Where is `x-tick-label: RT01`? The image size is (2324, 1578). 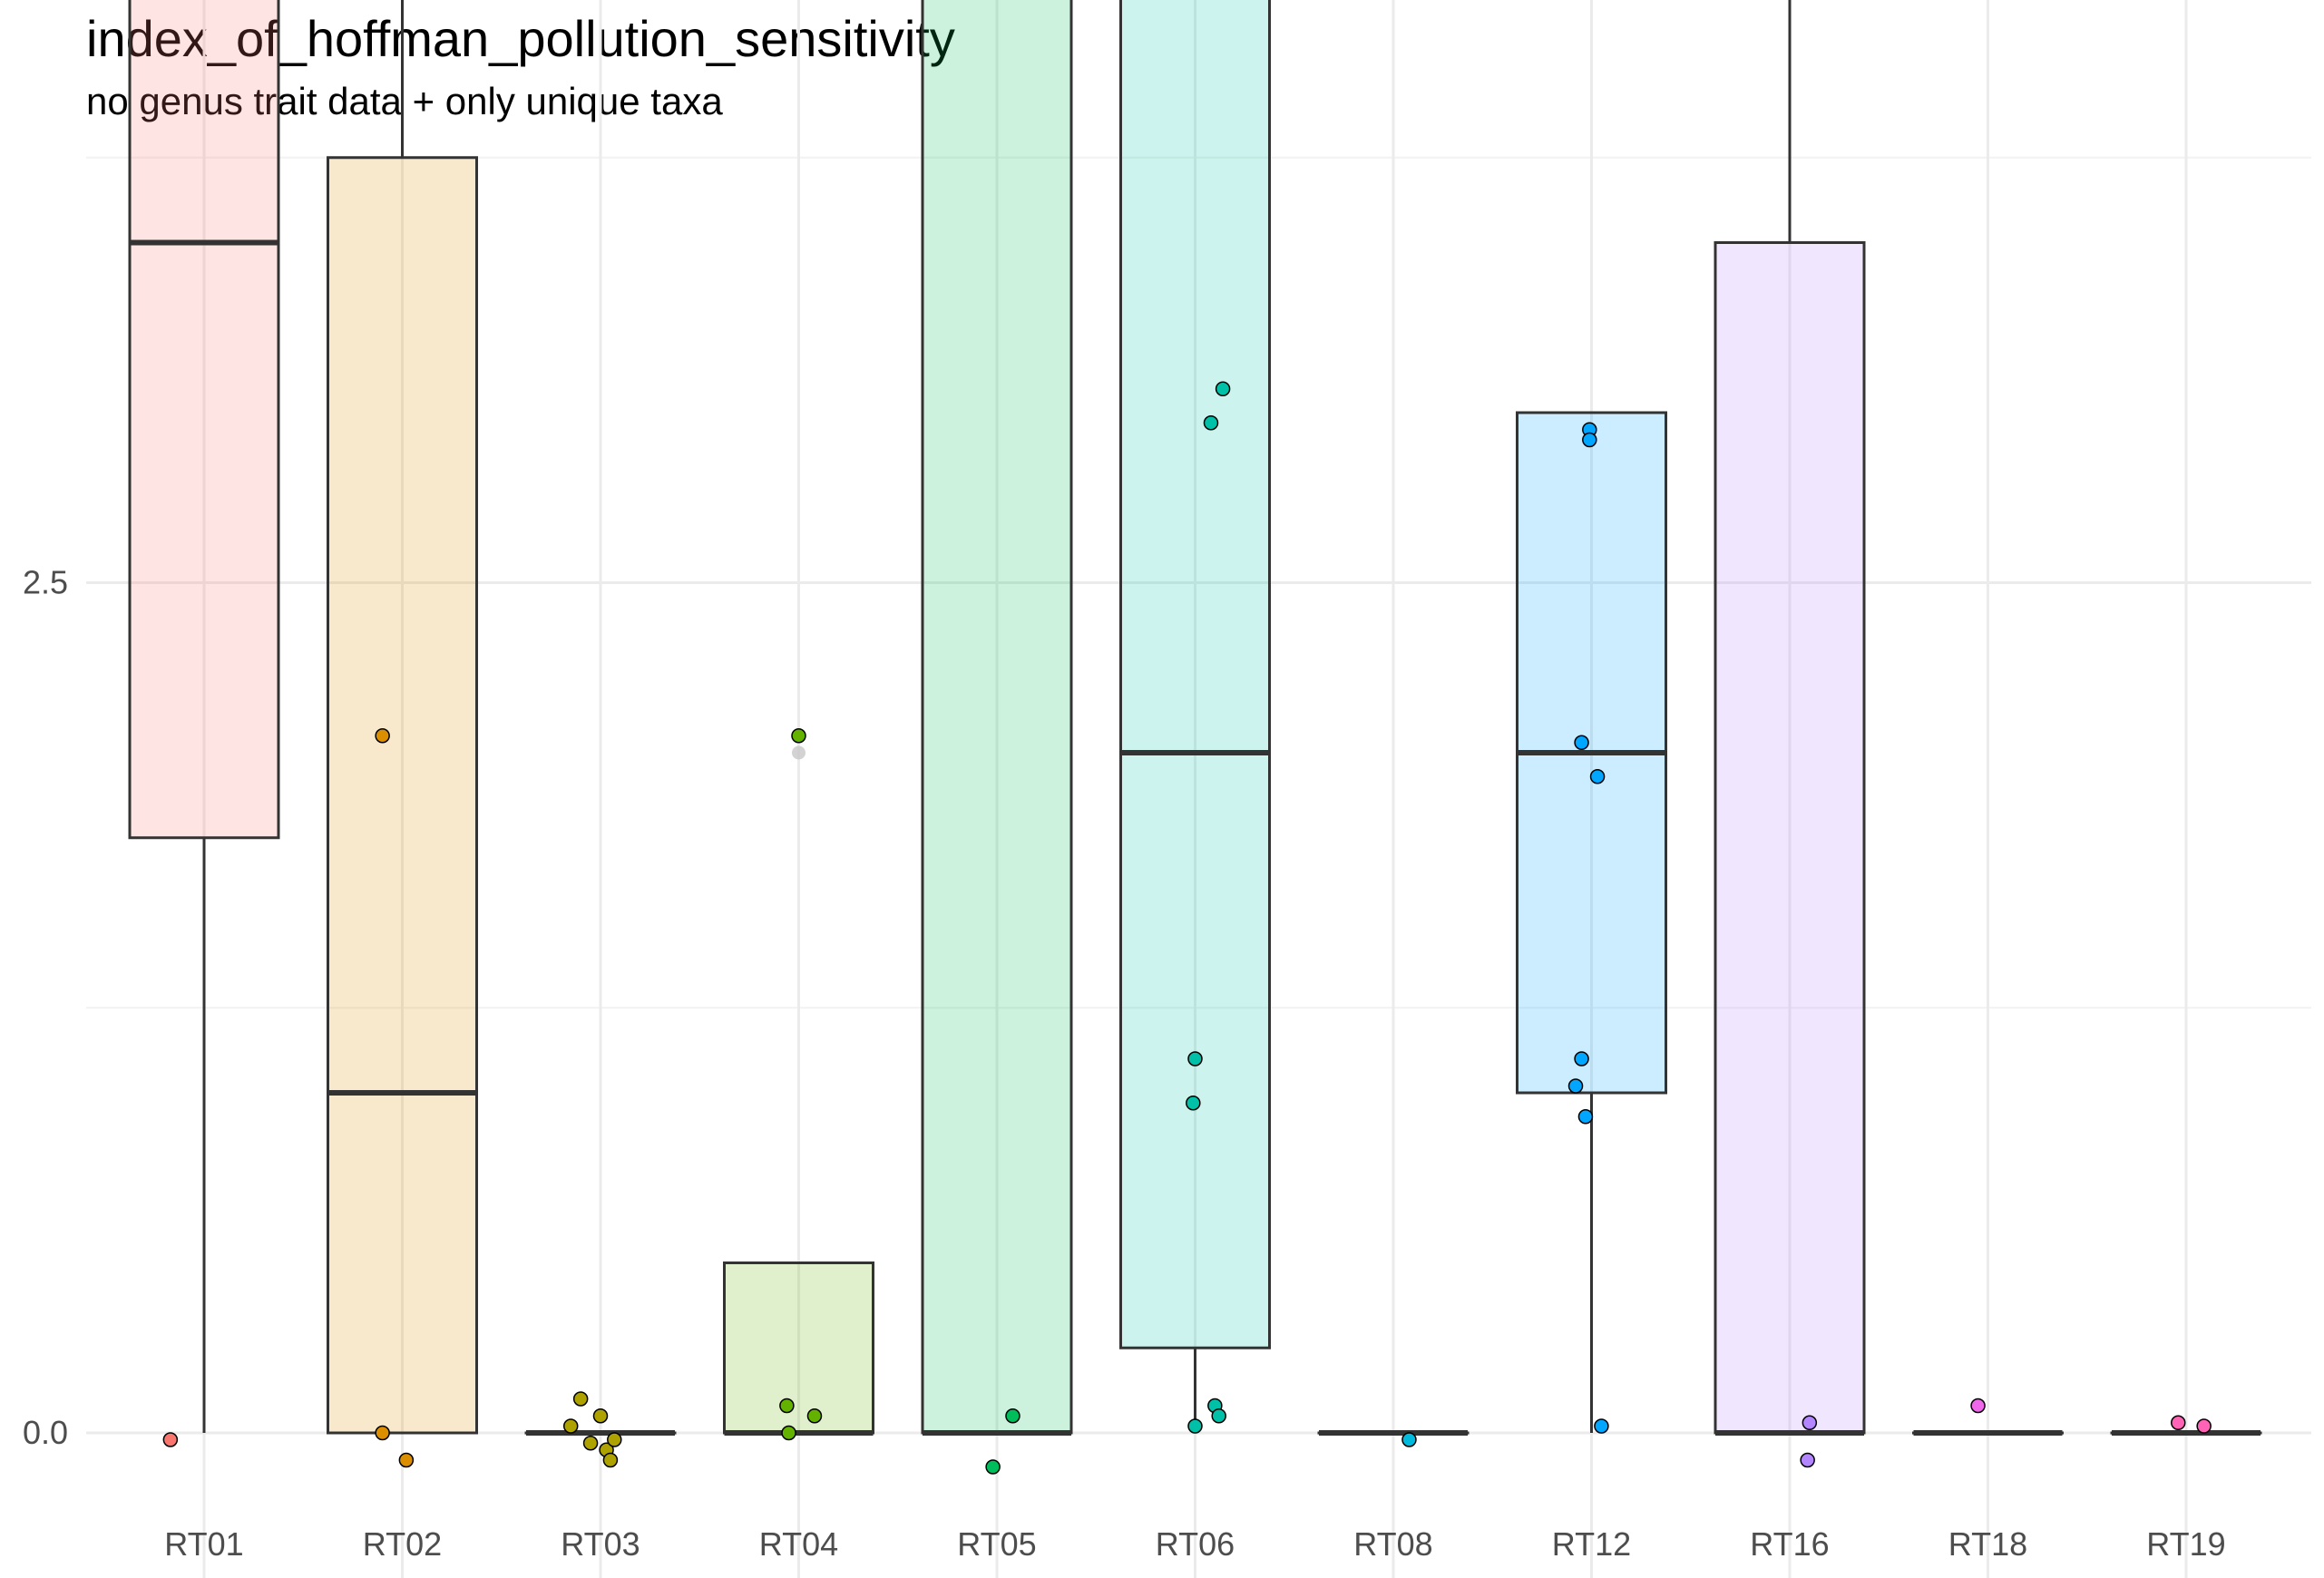 x-tick-label: RT01 is located at coordinates (203, 1544).